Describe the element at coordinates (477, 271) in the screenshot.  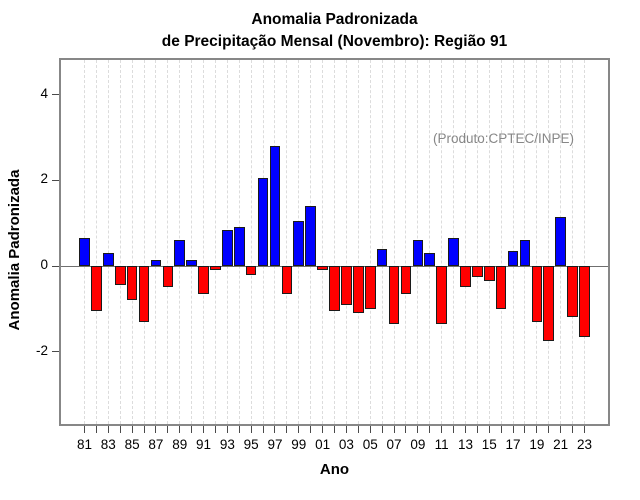
I see `bar-2014` at that location.